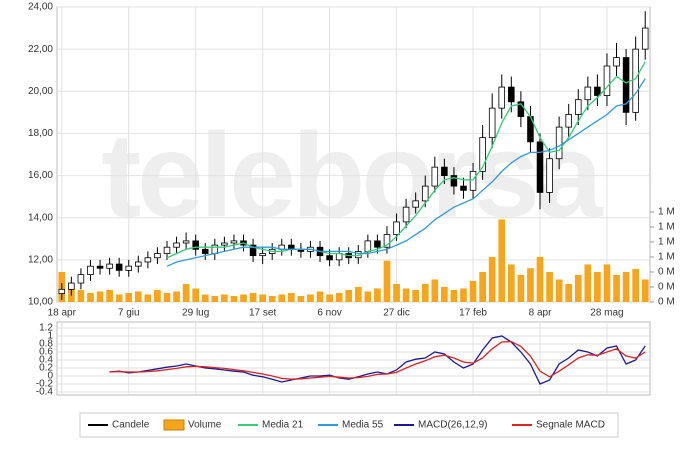 This screenshot has height=451, width=700. Describe the element at coordinates (50, 376) in the screenshot. I see `y-tick-label: 0` at that location.